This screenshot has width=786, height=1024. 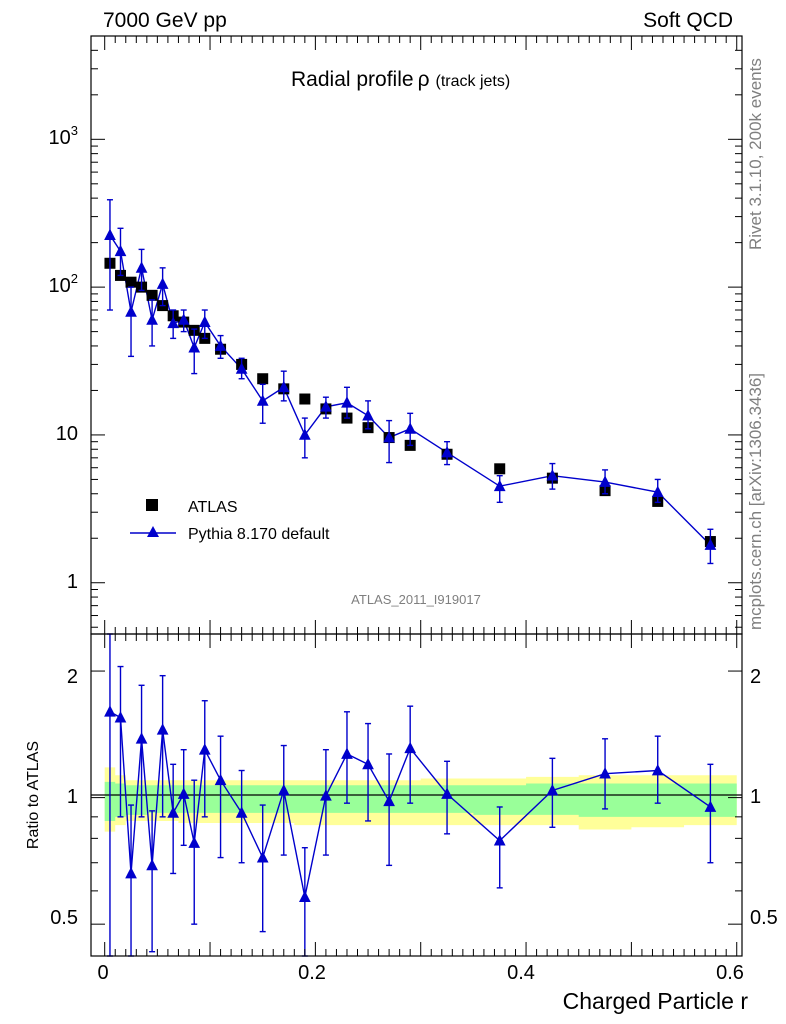 I want to click on analysis-label: ATLAS_2011_I919017, so click(x=416, y=599).